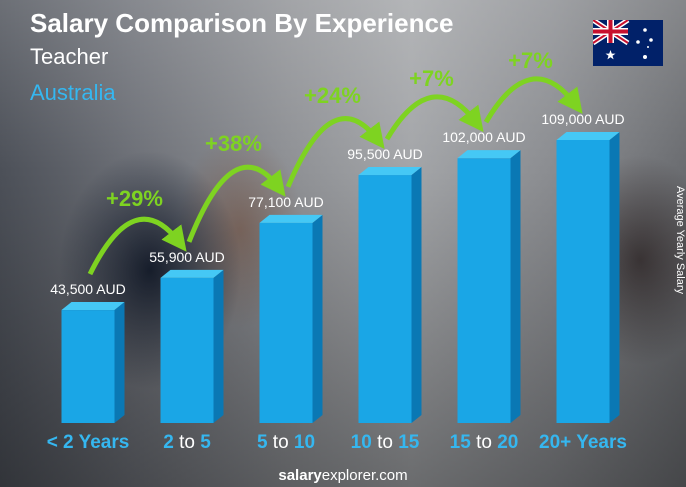  Describe the element at coordinates (300, 475) in the screenshot. I see `brand-bold: salary` at that location.